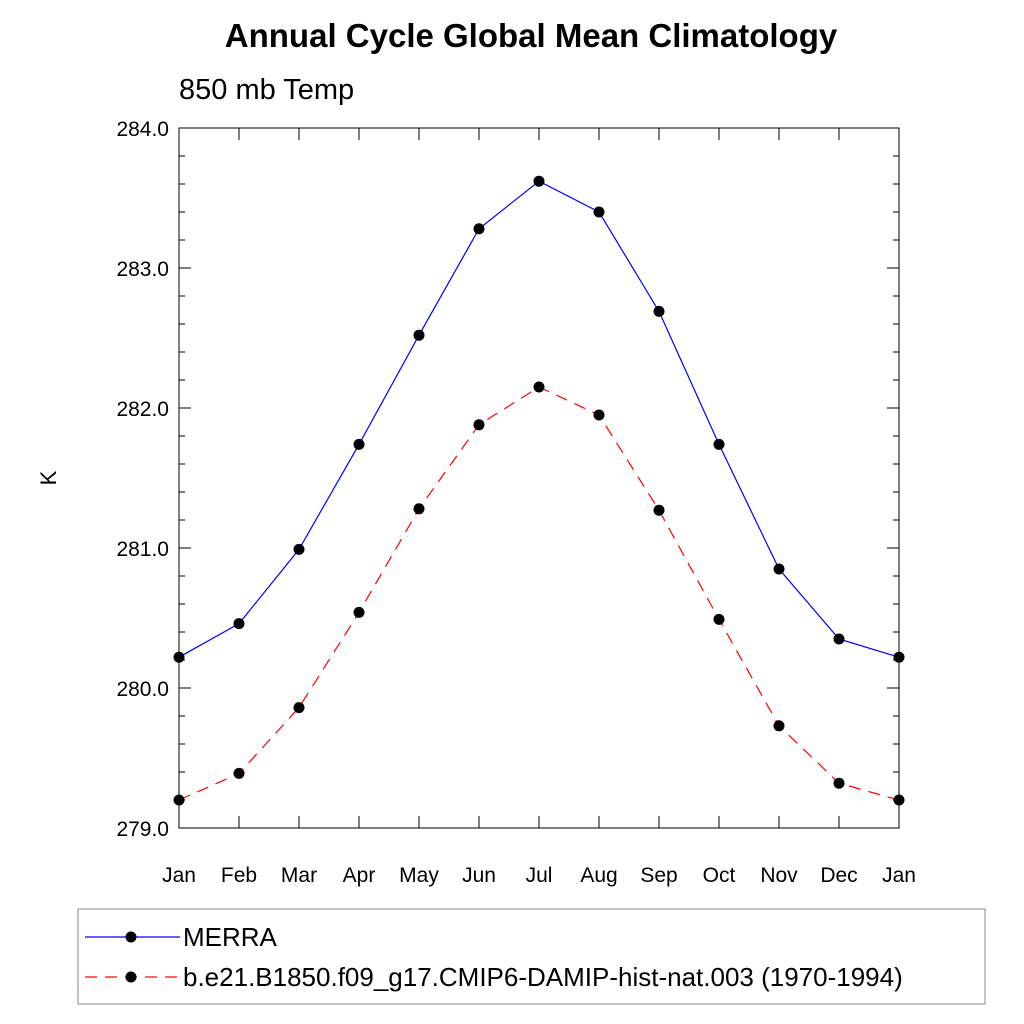 This screenshot has height=1024, width=1024. What do you see at coordinates (838, 875) in the screenshot?
I see `x-tick-label: Dec` at bounding box center [838, 875].